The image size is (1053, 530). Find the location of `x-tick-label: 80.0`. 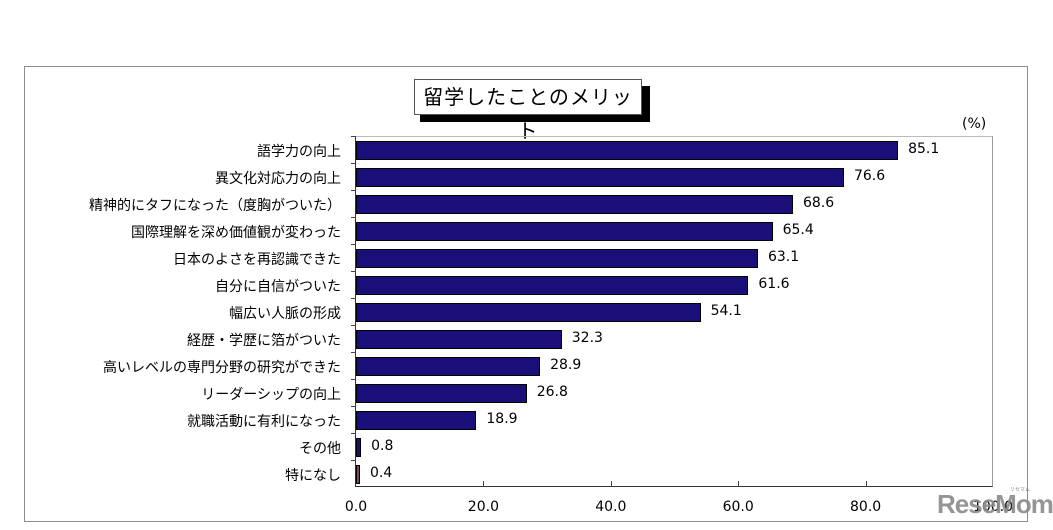

x-tick-label: 80.0 is located at coordinates (866, 507).